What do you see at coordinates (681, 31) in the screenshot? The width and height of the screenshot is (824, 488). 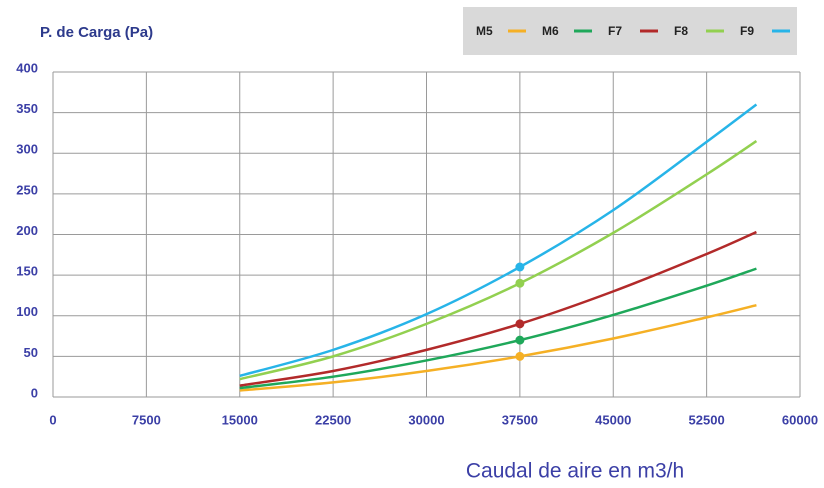 I see `legend-label: F8` at bounding box center [681, 31].